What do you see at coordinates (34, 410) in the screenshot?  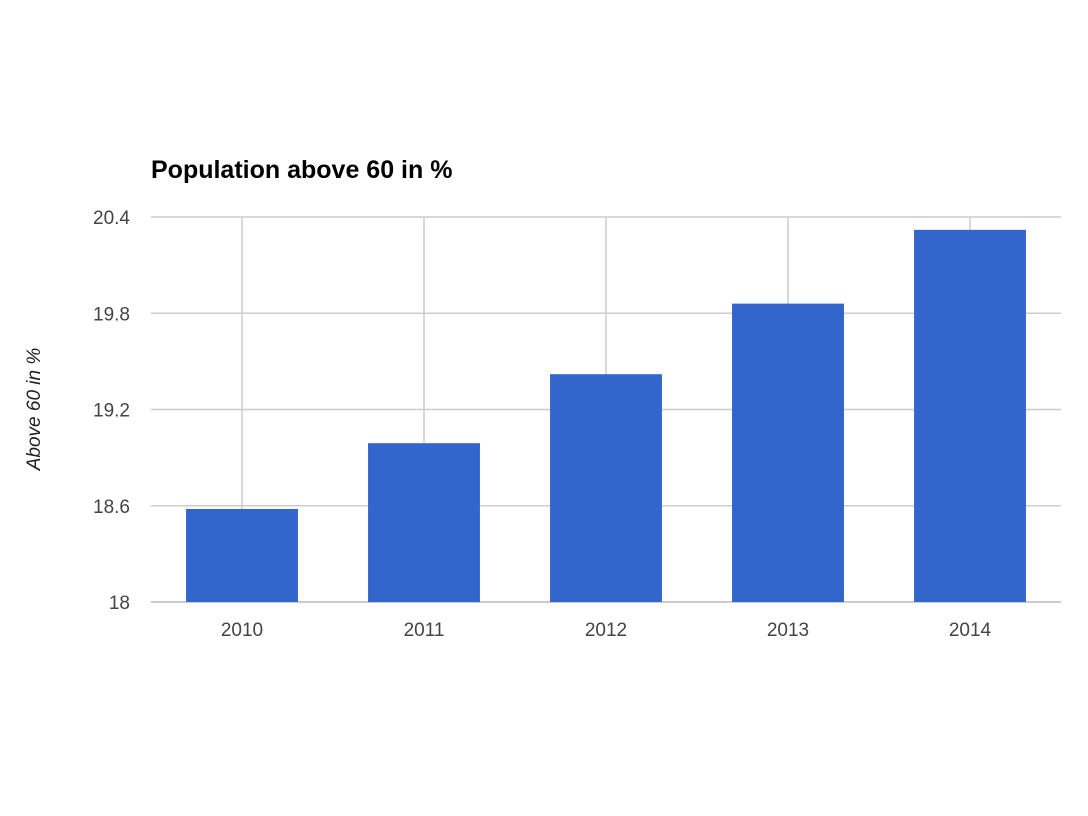 I see `y-axis-title: Above 60 in %` at bounding box center [34, 410].